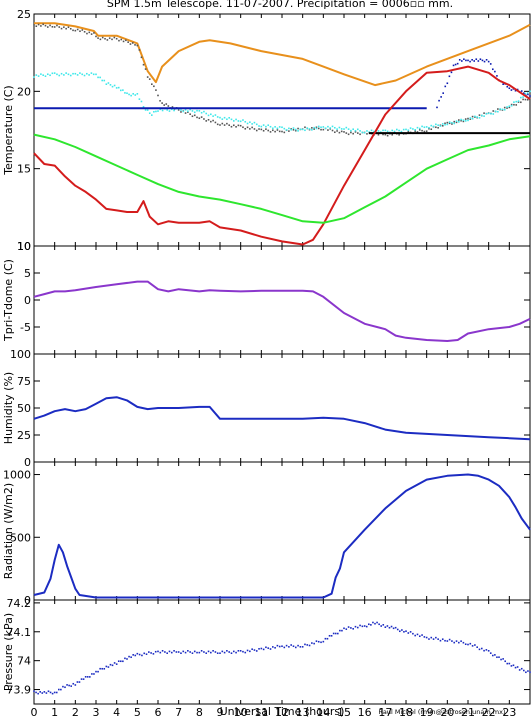  Describe the element at coordinates (27, 600) in the screenshot. I see `y-tick-label: 0` at that location.